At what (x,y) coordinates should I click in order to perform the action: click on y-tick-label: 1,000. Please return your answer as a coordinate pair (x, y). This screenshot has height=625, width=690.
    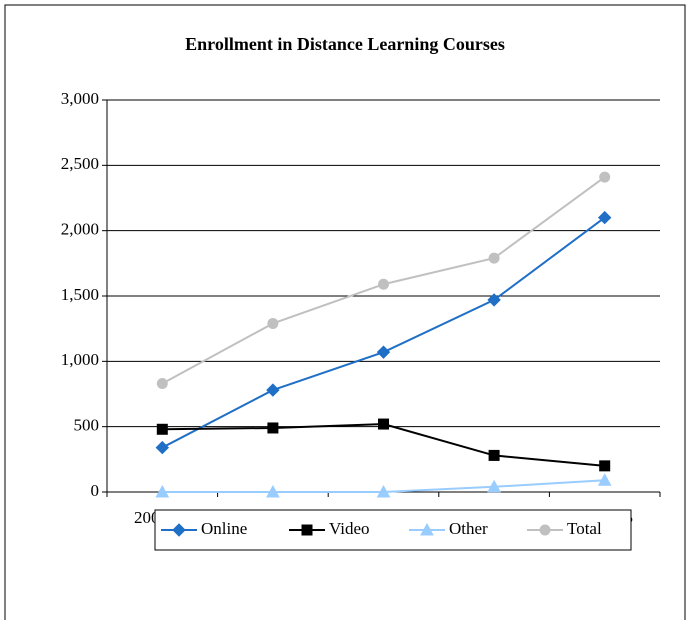
    Looking at the image, I should click on (80, 359).